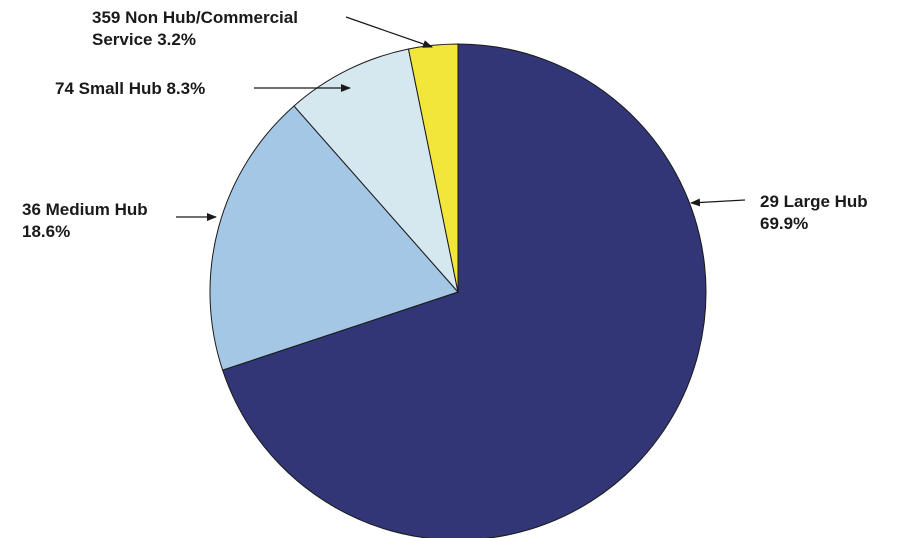 The width and height of the screenshot is (901, 538). I want to click on slice-medium-hub, so click(334, 238).